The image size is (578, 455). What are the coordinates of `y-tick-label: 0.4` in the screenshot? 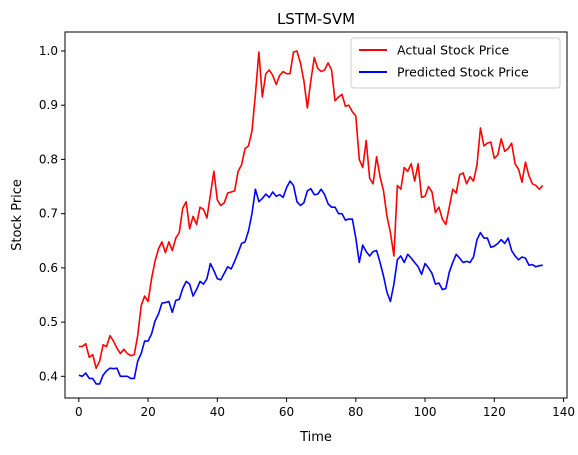 It's located at (48, 376).